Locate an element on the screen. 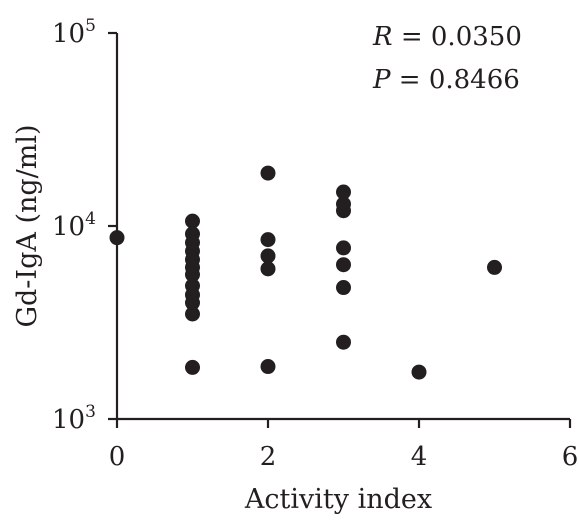 This screenshot has width=579, height=523. p-symbol: P is located at coordinates (381, 80).